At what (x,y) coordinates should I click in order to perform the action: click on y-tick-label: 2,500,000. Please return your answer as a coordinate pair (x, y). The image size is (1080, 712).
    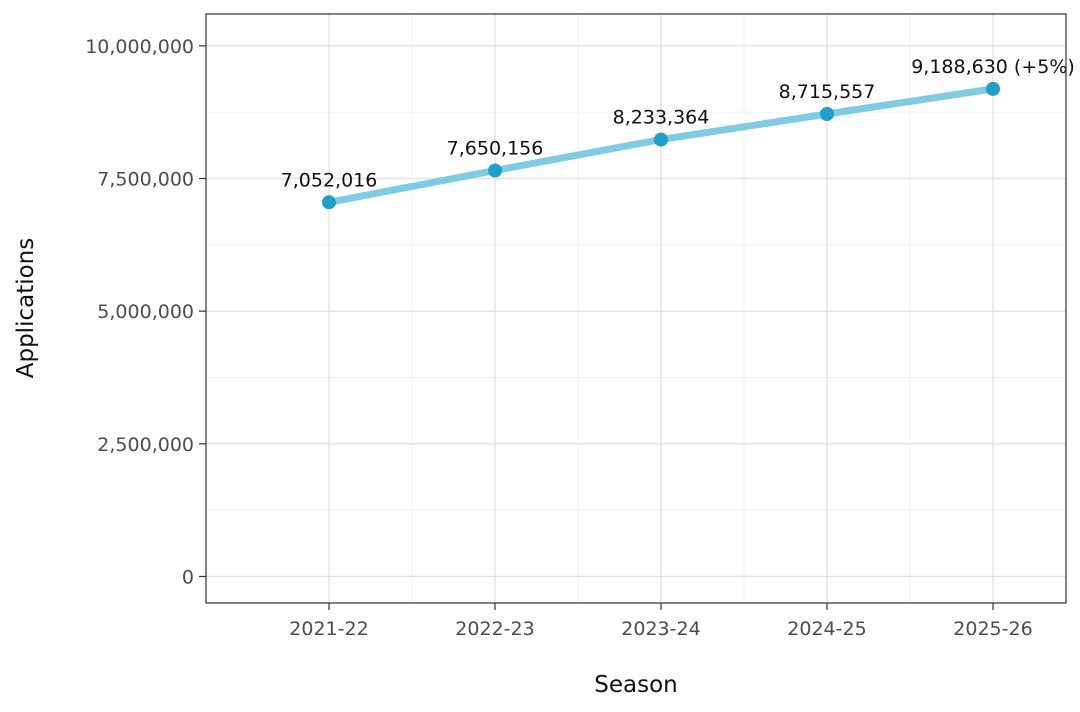
    Looking at the image, I should click on (145, 445).